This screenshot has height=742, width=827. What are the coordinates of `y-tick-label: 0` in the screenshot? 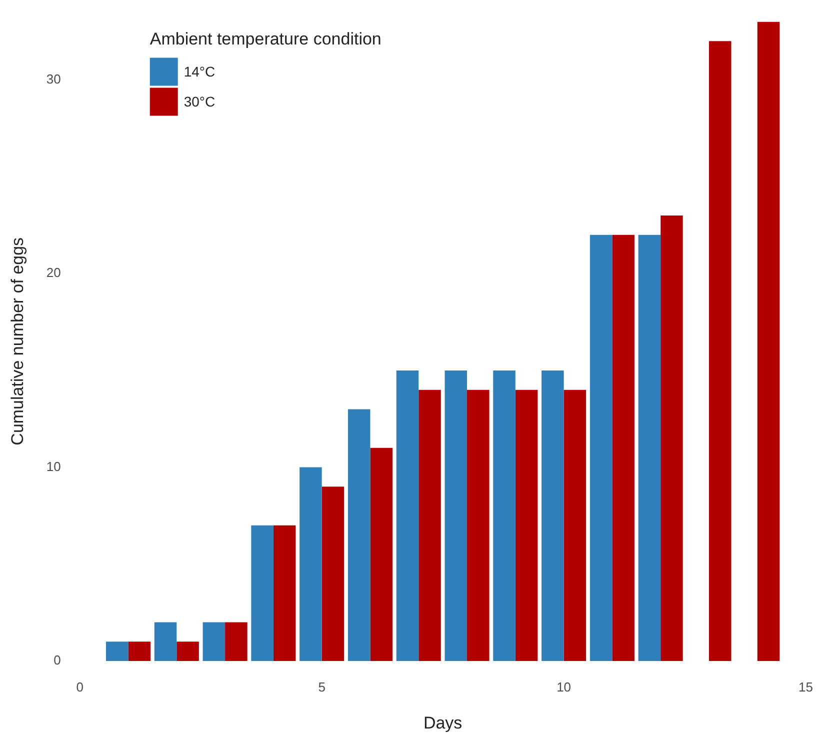 It's located at (57, 660).